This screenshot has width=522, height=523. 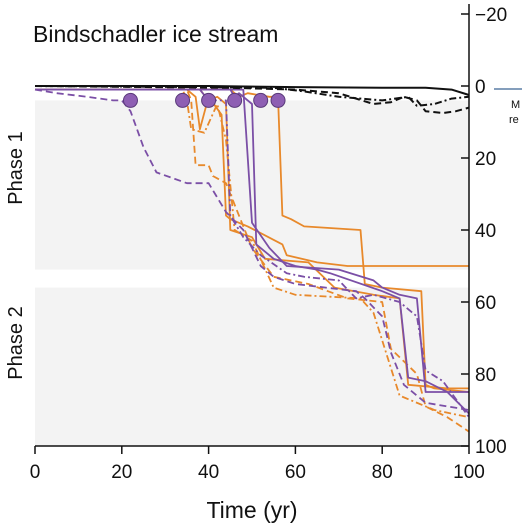 I want to click on phase-1-label: Phase 1, so click(x=16, y=167).